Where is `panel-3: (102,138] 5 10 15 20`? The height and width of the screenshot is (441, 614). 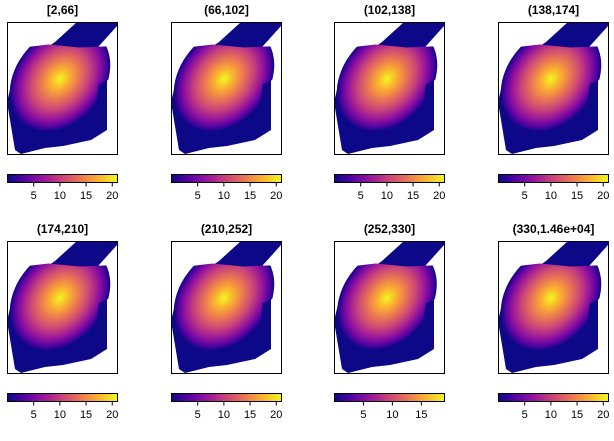 panel-3: (102,138] 5 10 15 20 is located at coordinates (389, 102).